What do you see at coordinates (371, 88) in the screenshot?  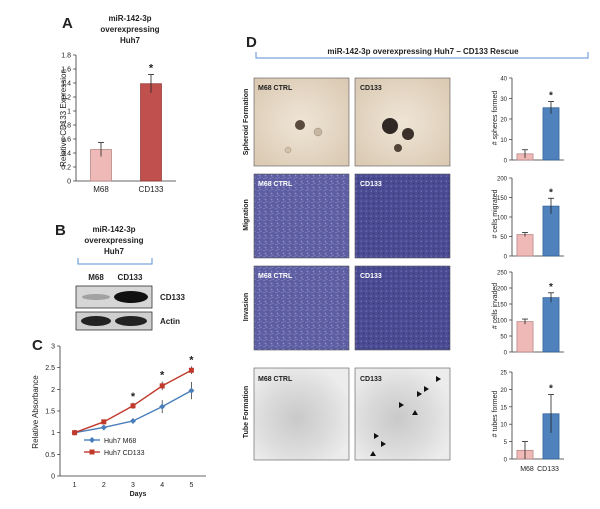 I see `tag-spheroid-cd133: CD133` at bounding box center [371, 88].